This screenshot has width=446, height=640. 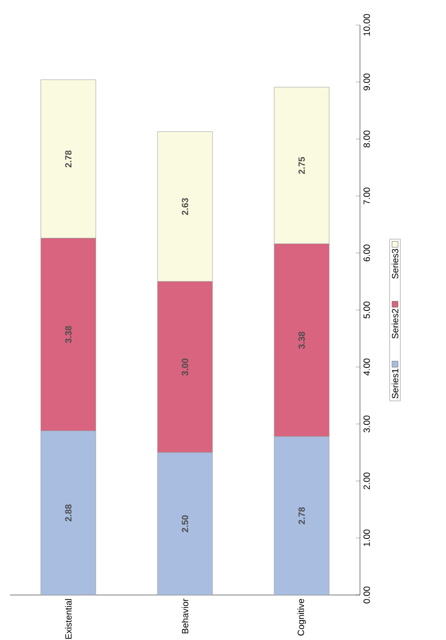 What do you see at coordinates (367, 538) in the screenshot?
I see `y-tick-label: 1.00` at bounding box center [367, 538].